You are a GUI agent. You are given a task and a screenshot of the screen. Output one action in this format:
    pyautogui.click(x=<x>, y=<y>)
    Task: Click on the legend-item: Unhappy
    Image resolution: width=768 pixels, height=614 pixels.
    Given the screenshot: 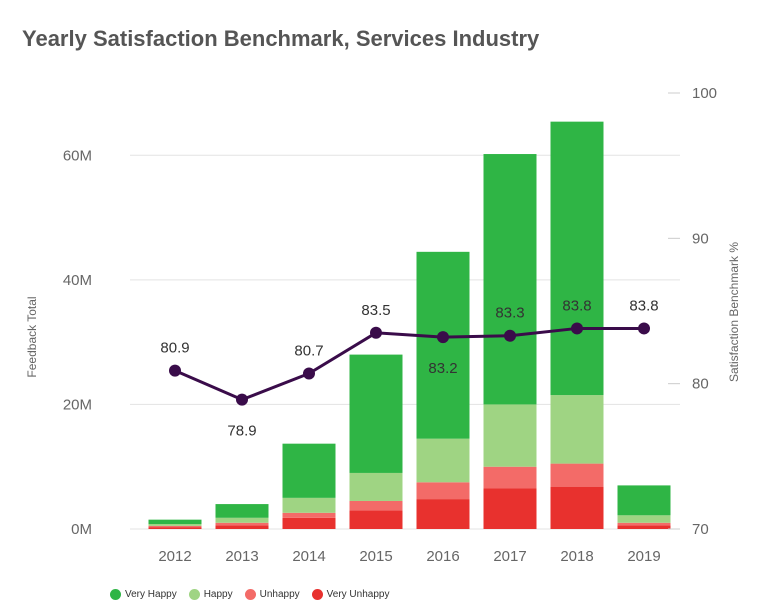 What is the action you would take?
    pyautogui.click(x=272, y=594)
    